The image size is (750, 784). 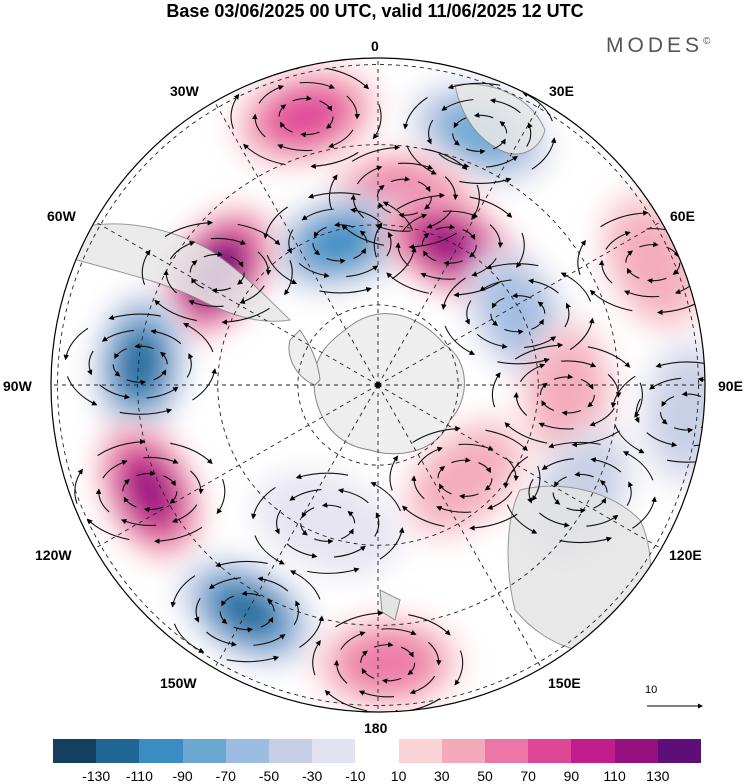 I want to click on colorbar-tick-label: 90, so click(x=571, y=776).